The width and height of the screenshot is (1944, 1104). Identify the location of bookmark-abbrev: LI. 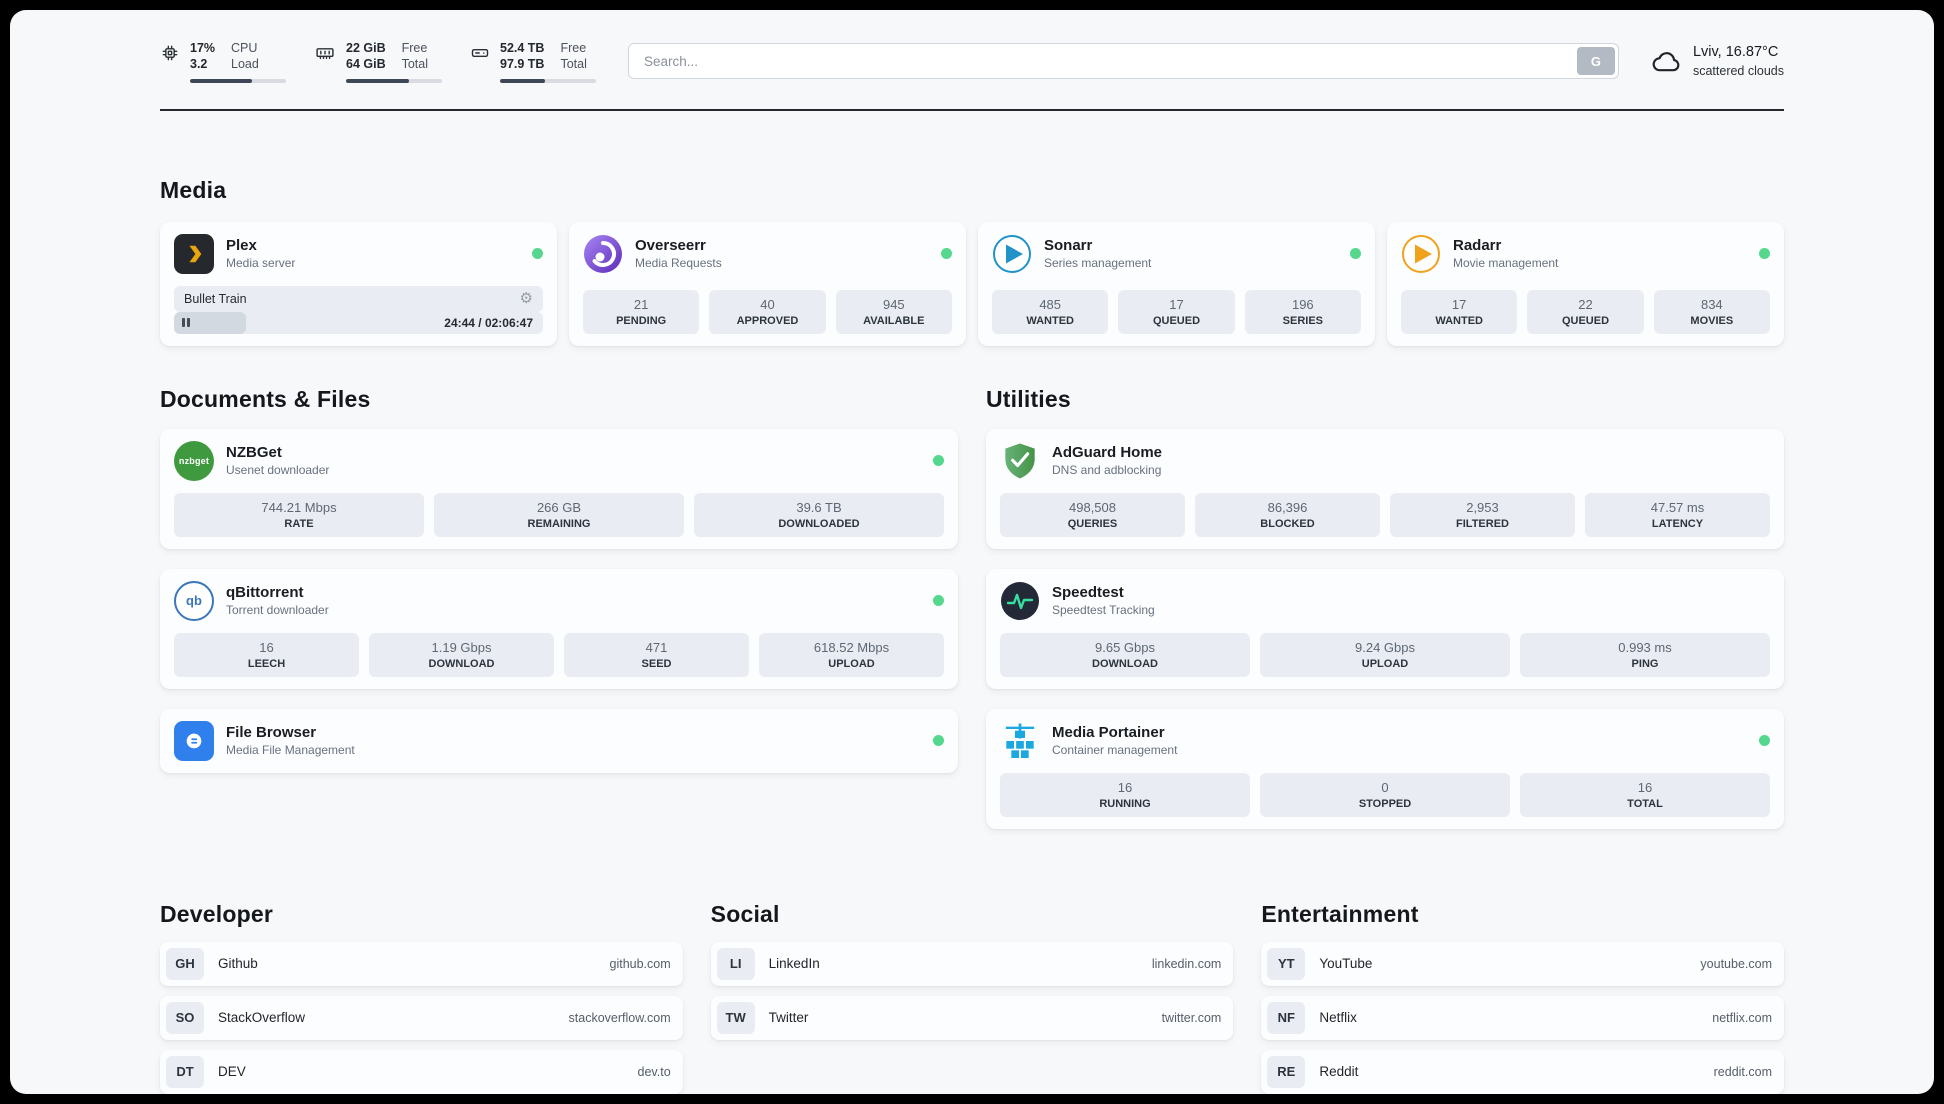
(735, 963).